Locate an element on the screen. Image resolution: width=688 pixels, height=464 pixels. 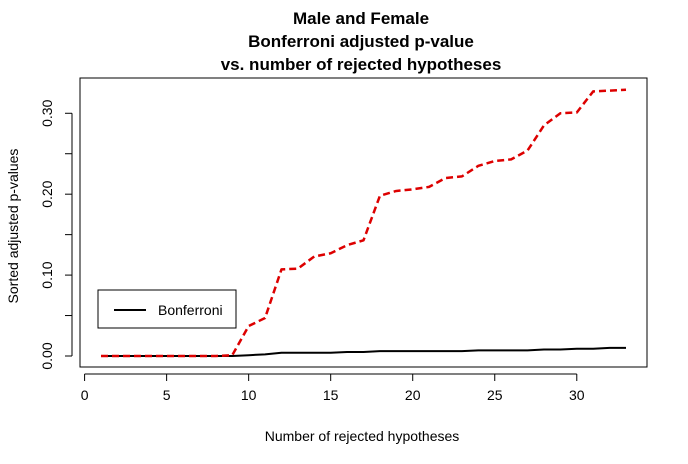
chart-title-line-2: Bonferroni adjusted p-value is located at coordinates (361, 41).